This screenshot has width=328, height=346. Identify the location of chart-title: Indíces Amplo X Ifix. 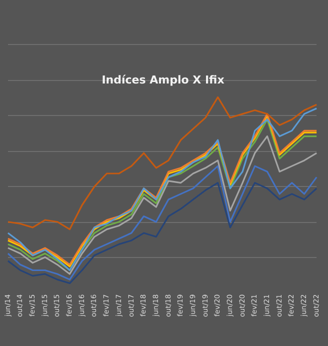
(163, 79).